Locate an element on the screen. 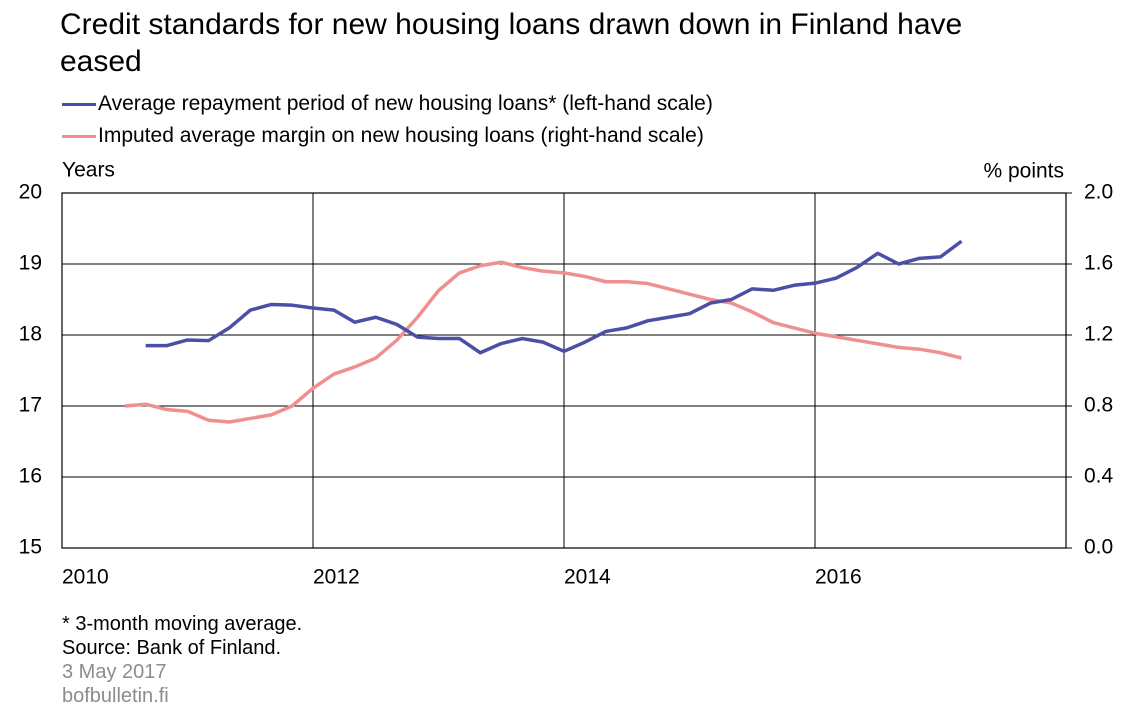 This screenshot has width=1126, height=720. x-tick-label: 2010 is located at coordinates (85, 577).